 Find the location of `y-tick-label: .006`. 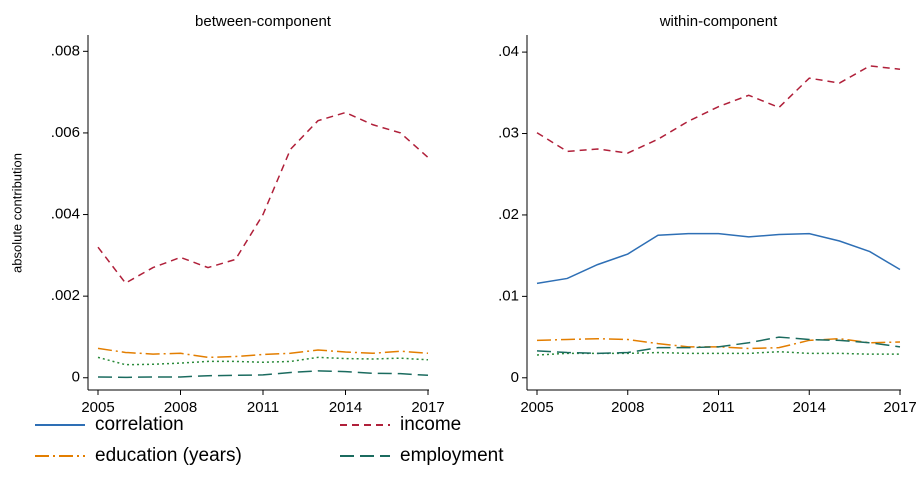

y-tick-label: .006 is located at coordinates (65, 132).